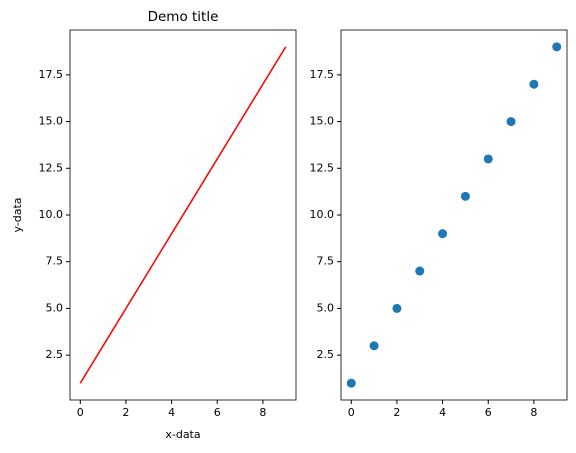  I want to click on chart-title: Demo title, so click(183, 17).